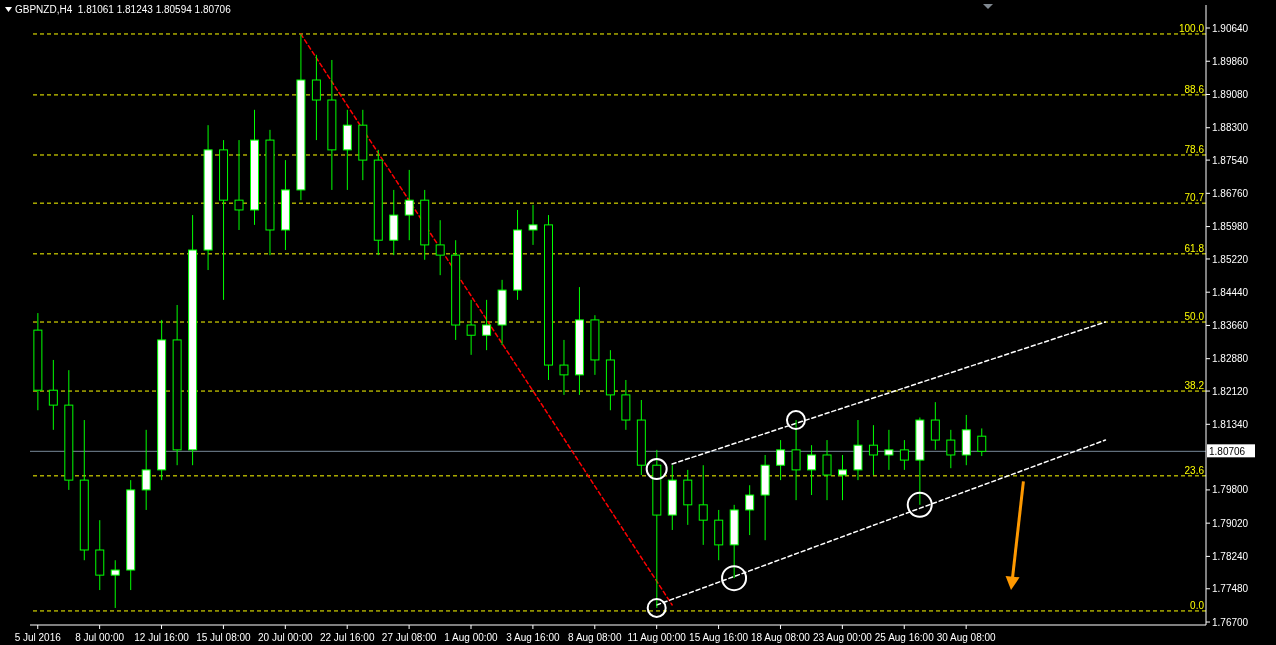  I want to click on y-tick-label: 1.84440, so click(1230, 292).